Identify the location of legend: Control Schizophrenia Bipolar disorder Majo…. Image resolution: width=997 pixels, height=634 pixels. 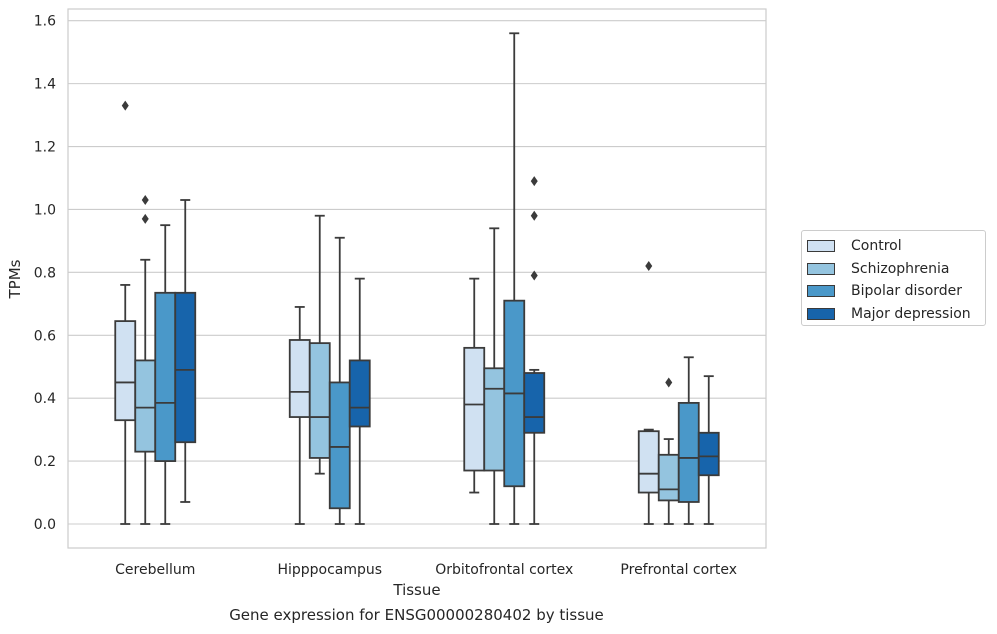
(893, 278).